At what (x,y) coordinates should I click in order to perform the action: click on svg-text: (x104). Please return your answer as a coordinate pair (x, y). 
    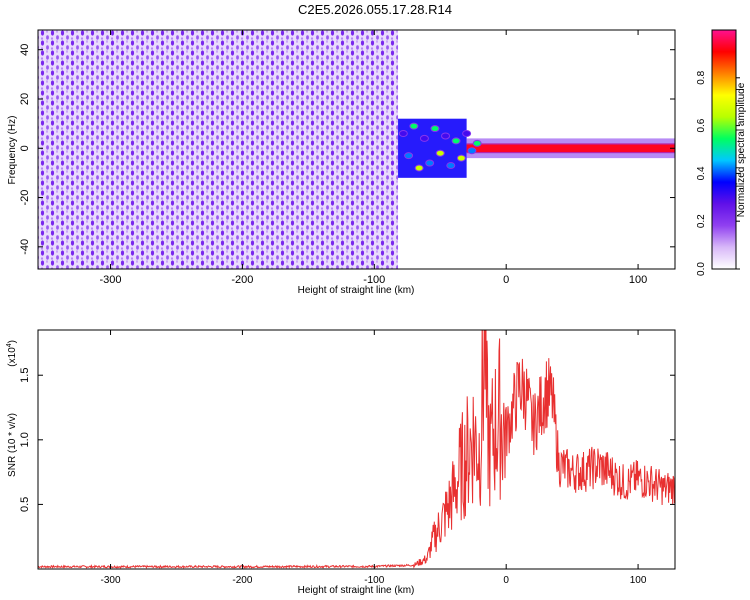
    Looking at the image, I should click on (12, 353).